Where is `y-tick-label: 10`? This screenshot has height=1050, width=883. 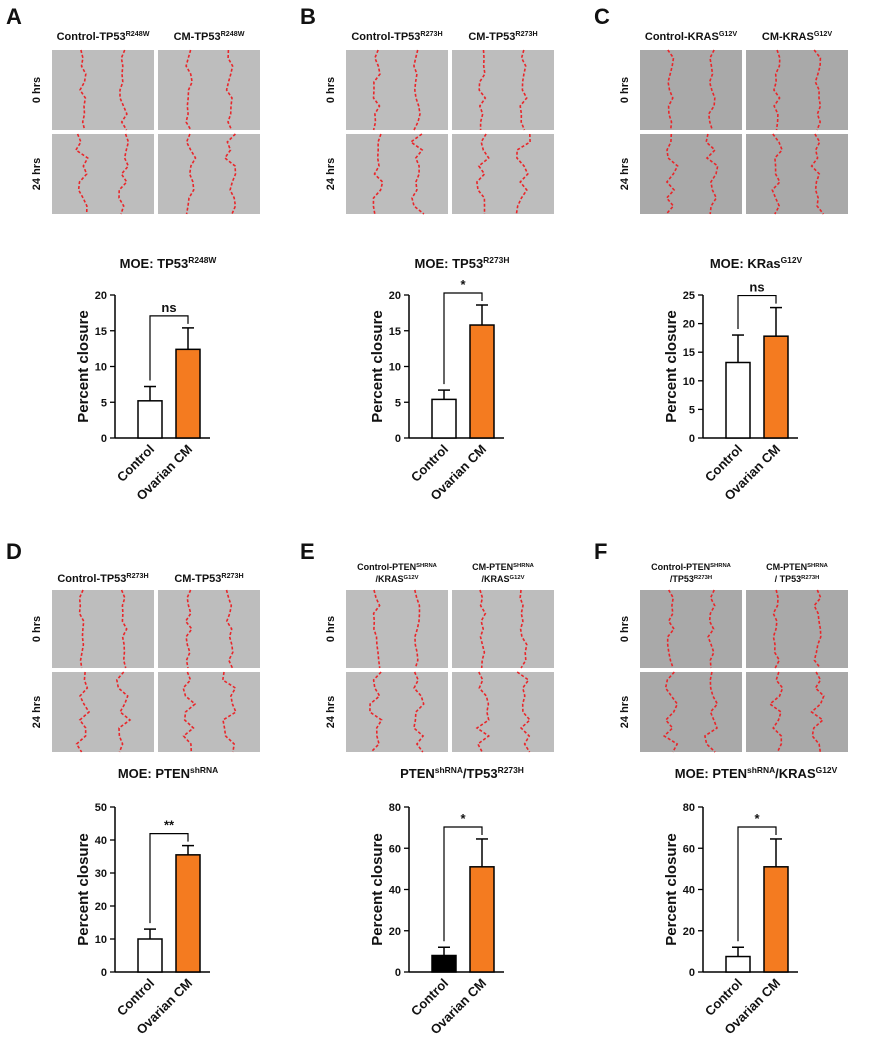 y-tick-label: 10 is located at coordinates (689, 382).